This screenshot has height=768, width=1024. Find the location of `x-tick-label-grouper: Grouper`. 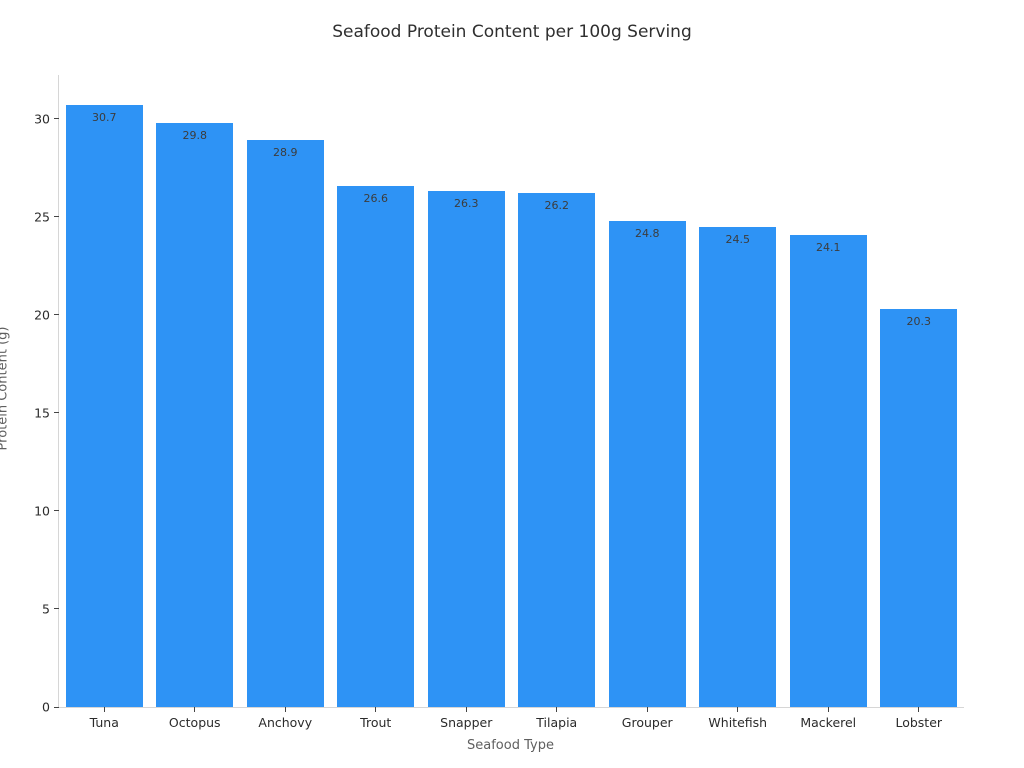

x-tick-label-grouper: Grouper is located at coordinates (647, 722).